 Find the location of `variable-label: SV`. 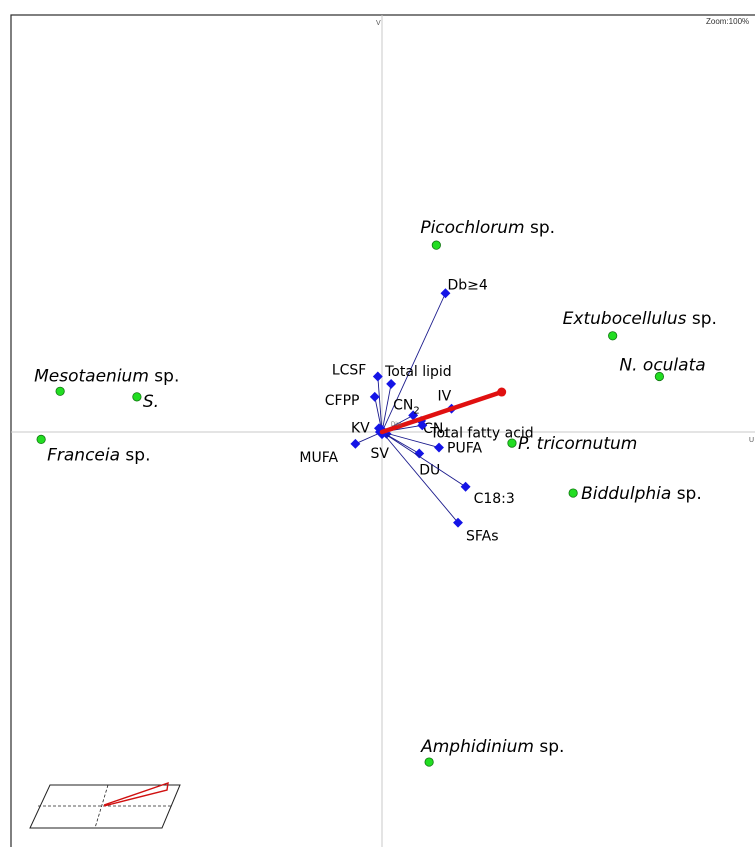

variable-label: SV is located at coordinates (380, 454).